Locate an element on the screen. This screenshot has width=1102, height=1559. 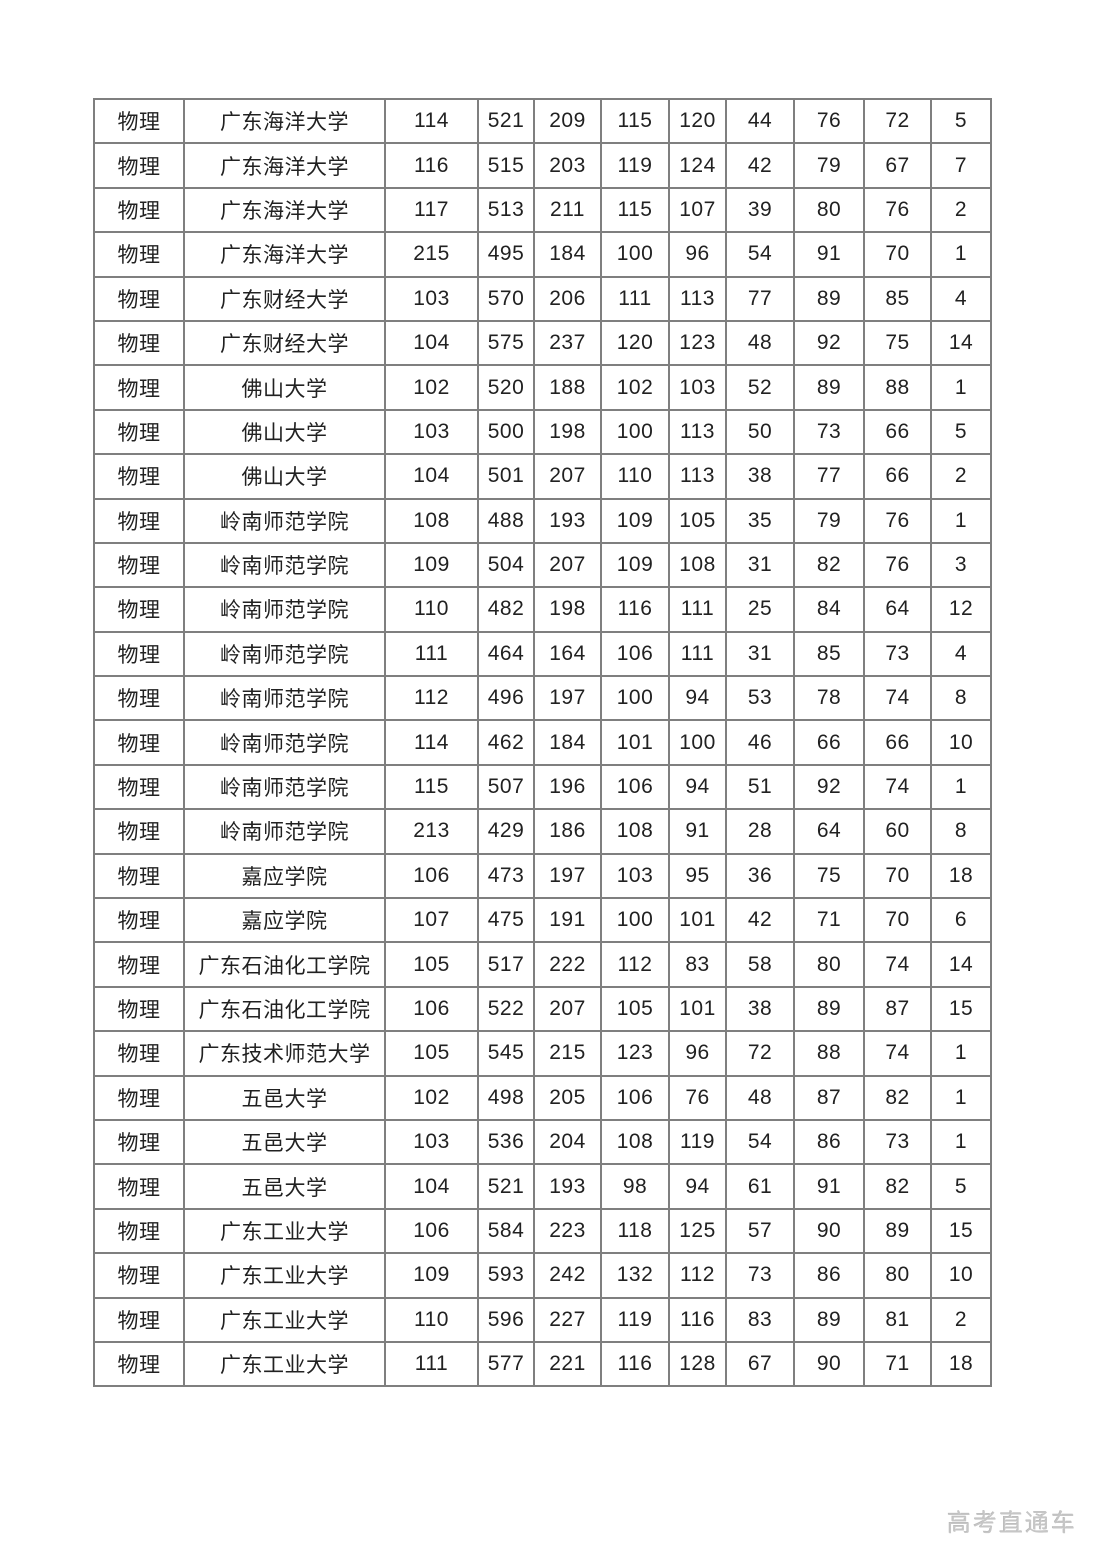
score-cell: 112 is located at coordinates (697, 1275).